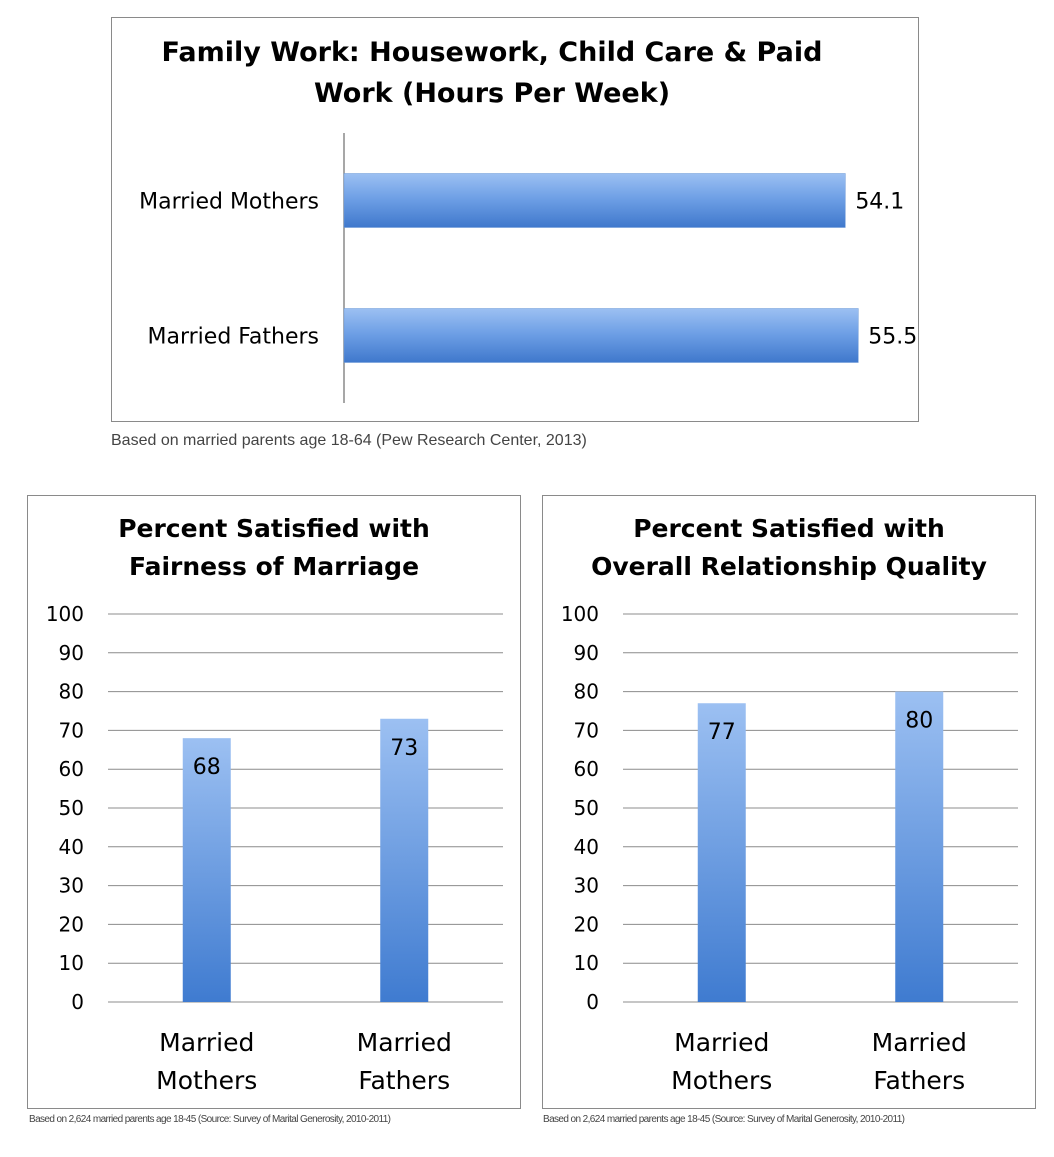 This screenshot has height=1157, width=1054. Describe the element at coordinates (71, 847) in the screenshot. I see `fairness-y-tick-label: 40` at that location.